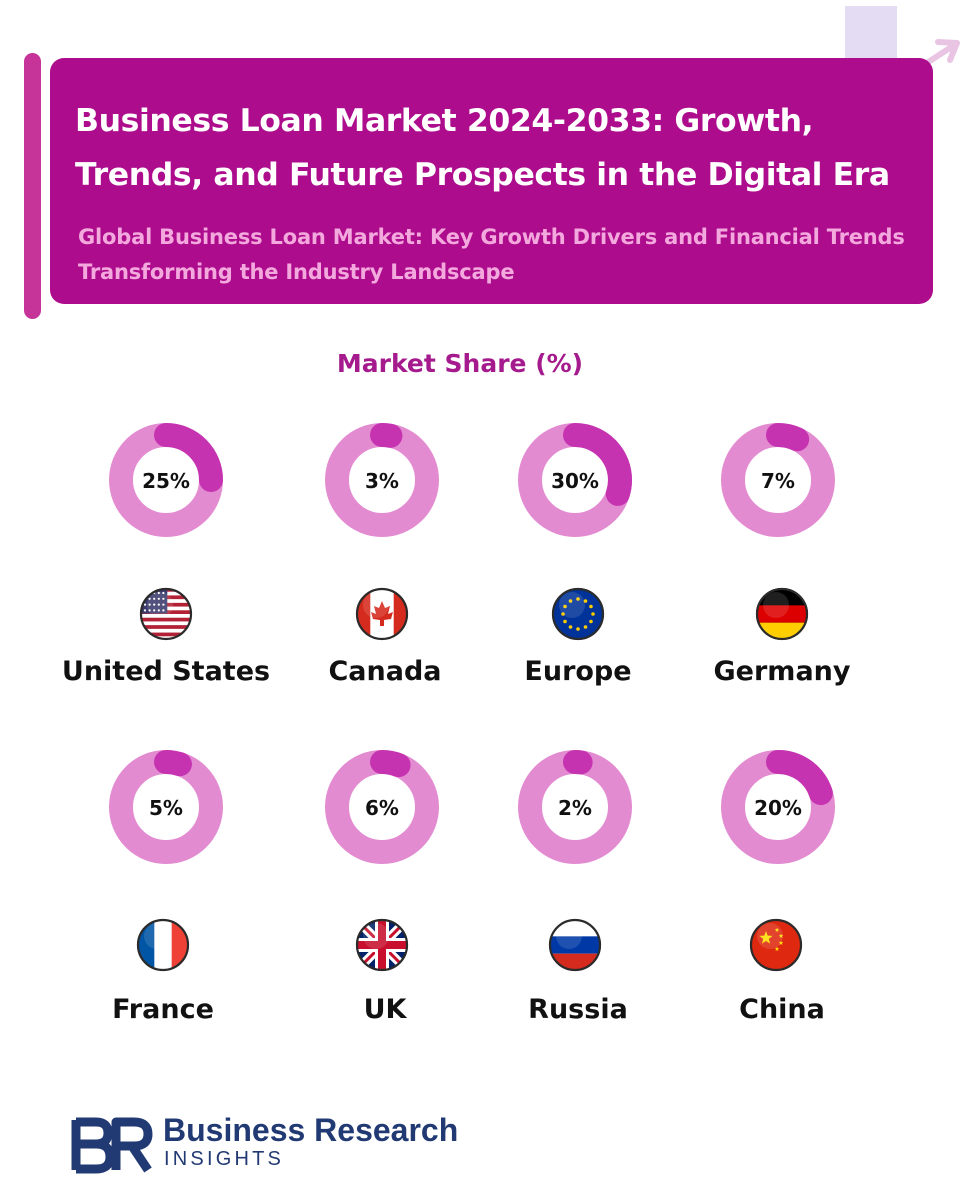 Image resolution: width=960 pixels, height=1200 pixels. Describe the element at coordinates (575, 481) in the screenshot. I see `donut-value-label-europe: 30%` at that location.